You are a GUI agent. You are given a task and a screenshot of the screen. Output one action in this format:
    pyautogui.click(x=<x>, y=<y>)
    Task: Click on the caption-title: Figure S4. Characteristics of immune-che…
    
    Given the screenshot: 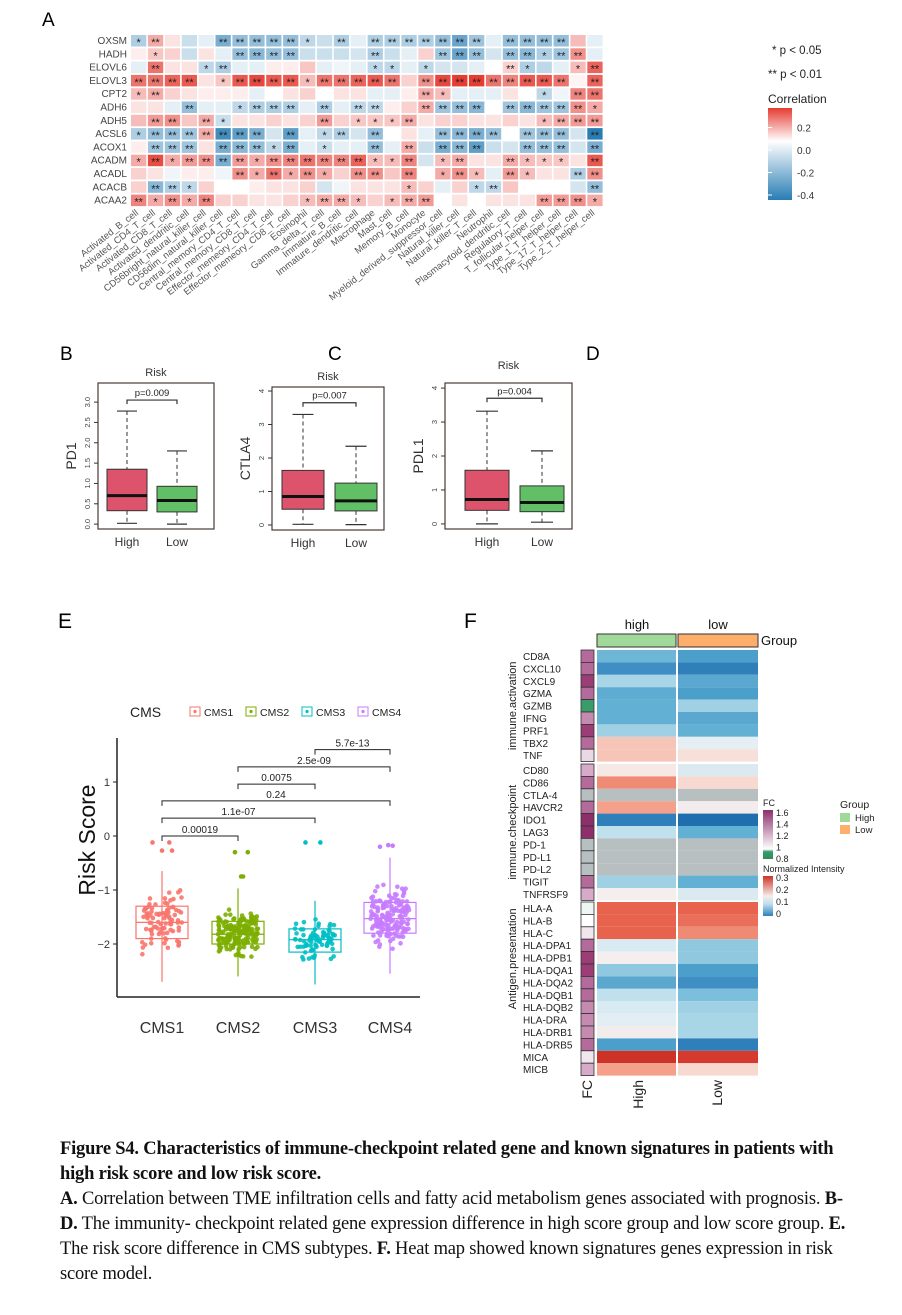 What is the action you would take?
    pyautogui.click(x=447, y=1161)
    